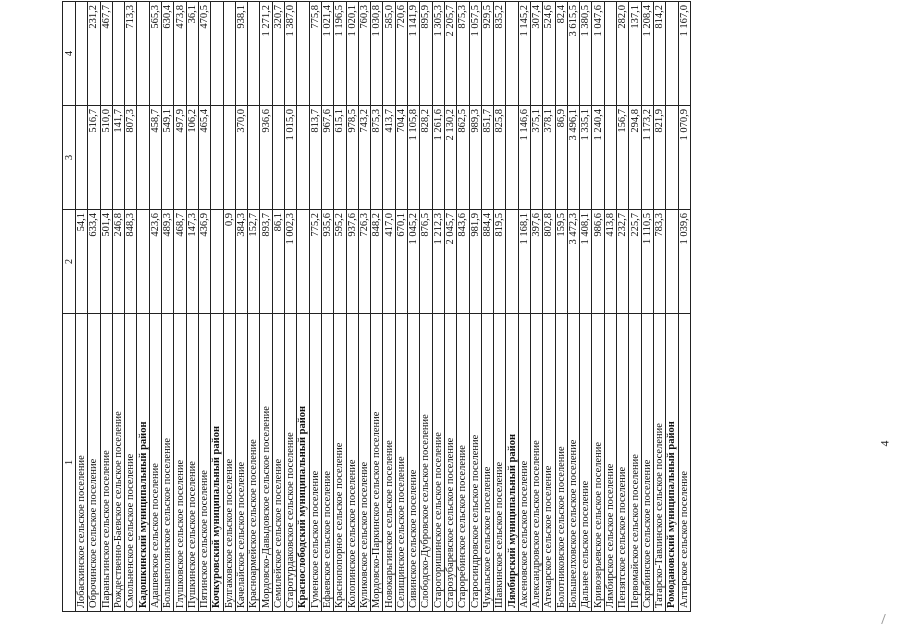 This screenshot has height=640, width=905. I want to click on row-name-cell: Слободско-Дубровское сельское поселение, so click(426, 462).